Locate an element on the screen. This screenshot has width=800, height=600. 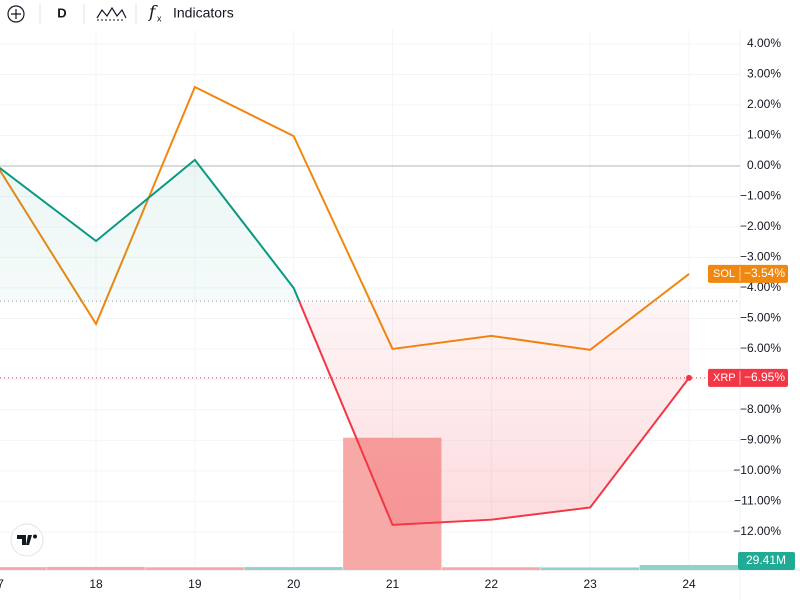
last-value-dot is located at coordinates (689, 377).